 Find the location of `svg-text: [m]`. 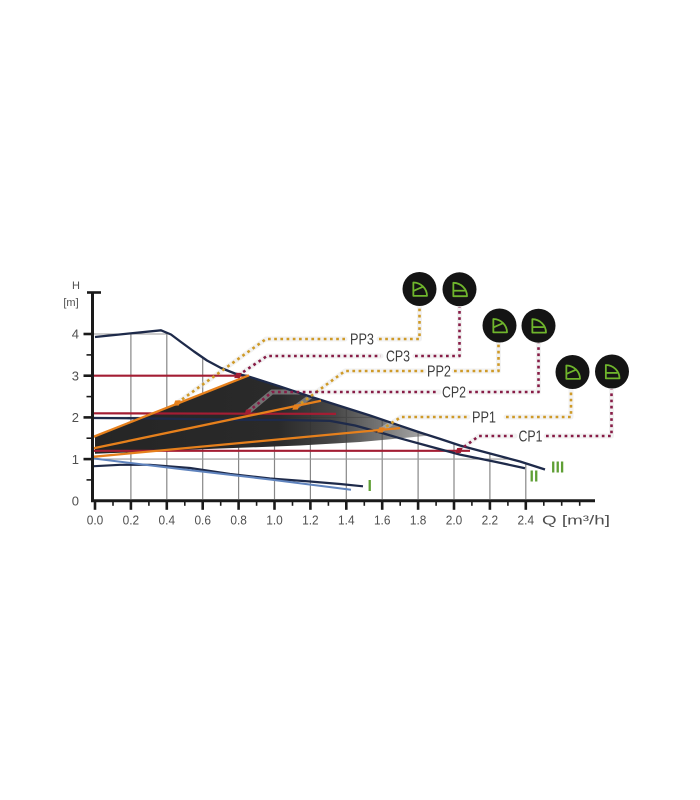

svg-text: [m] is located at coordinates (70, 303).